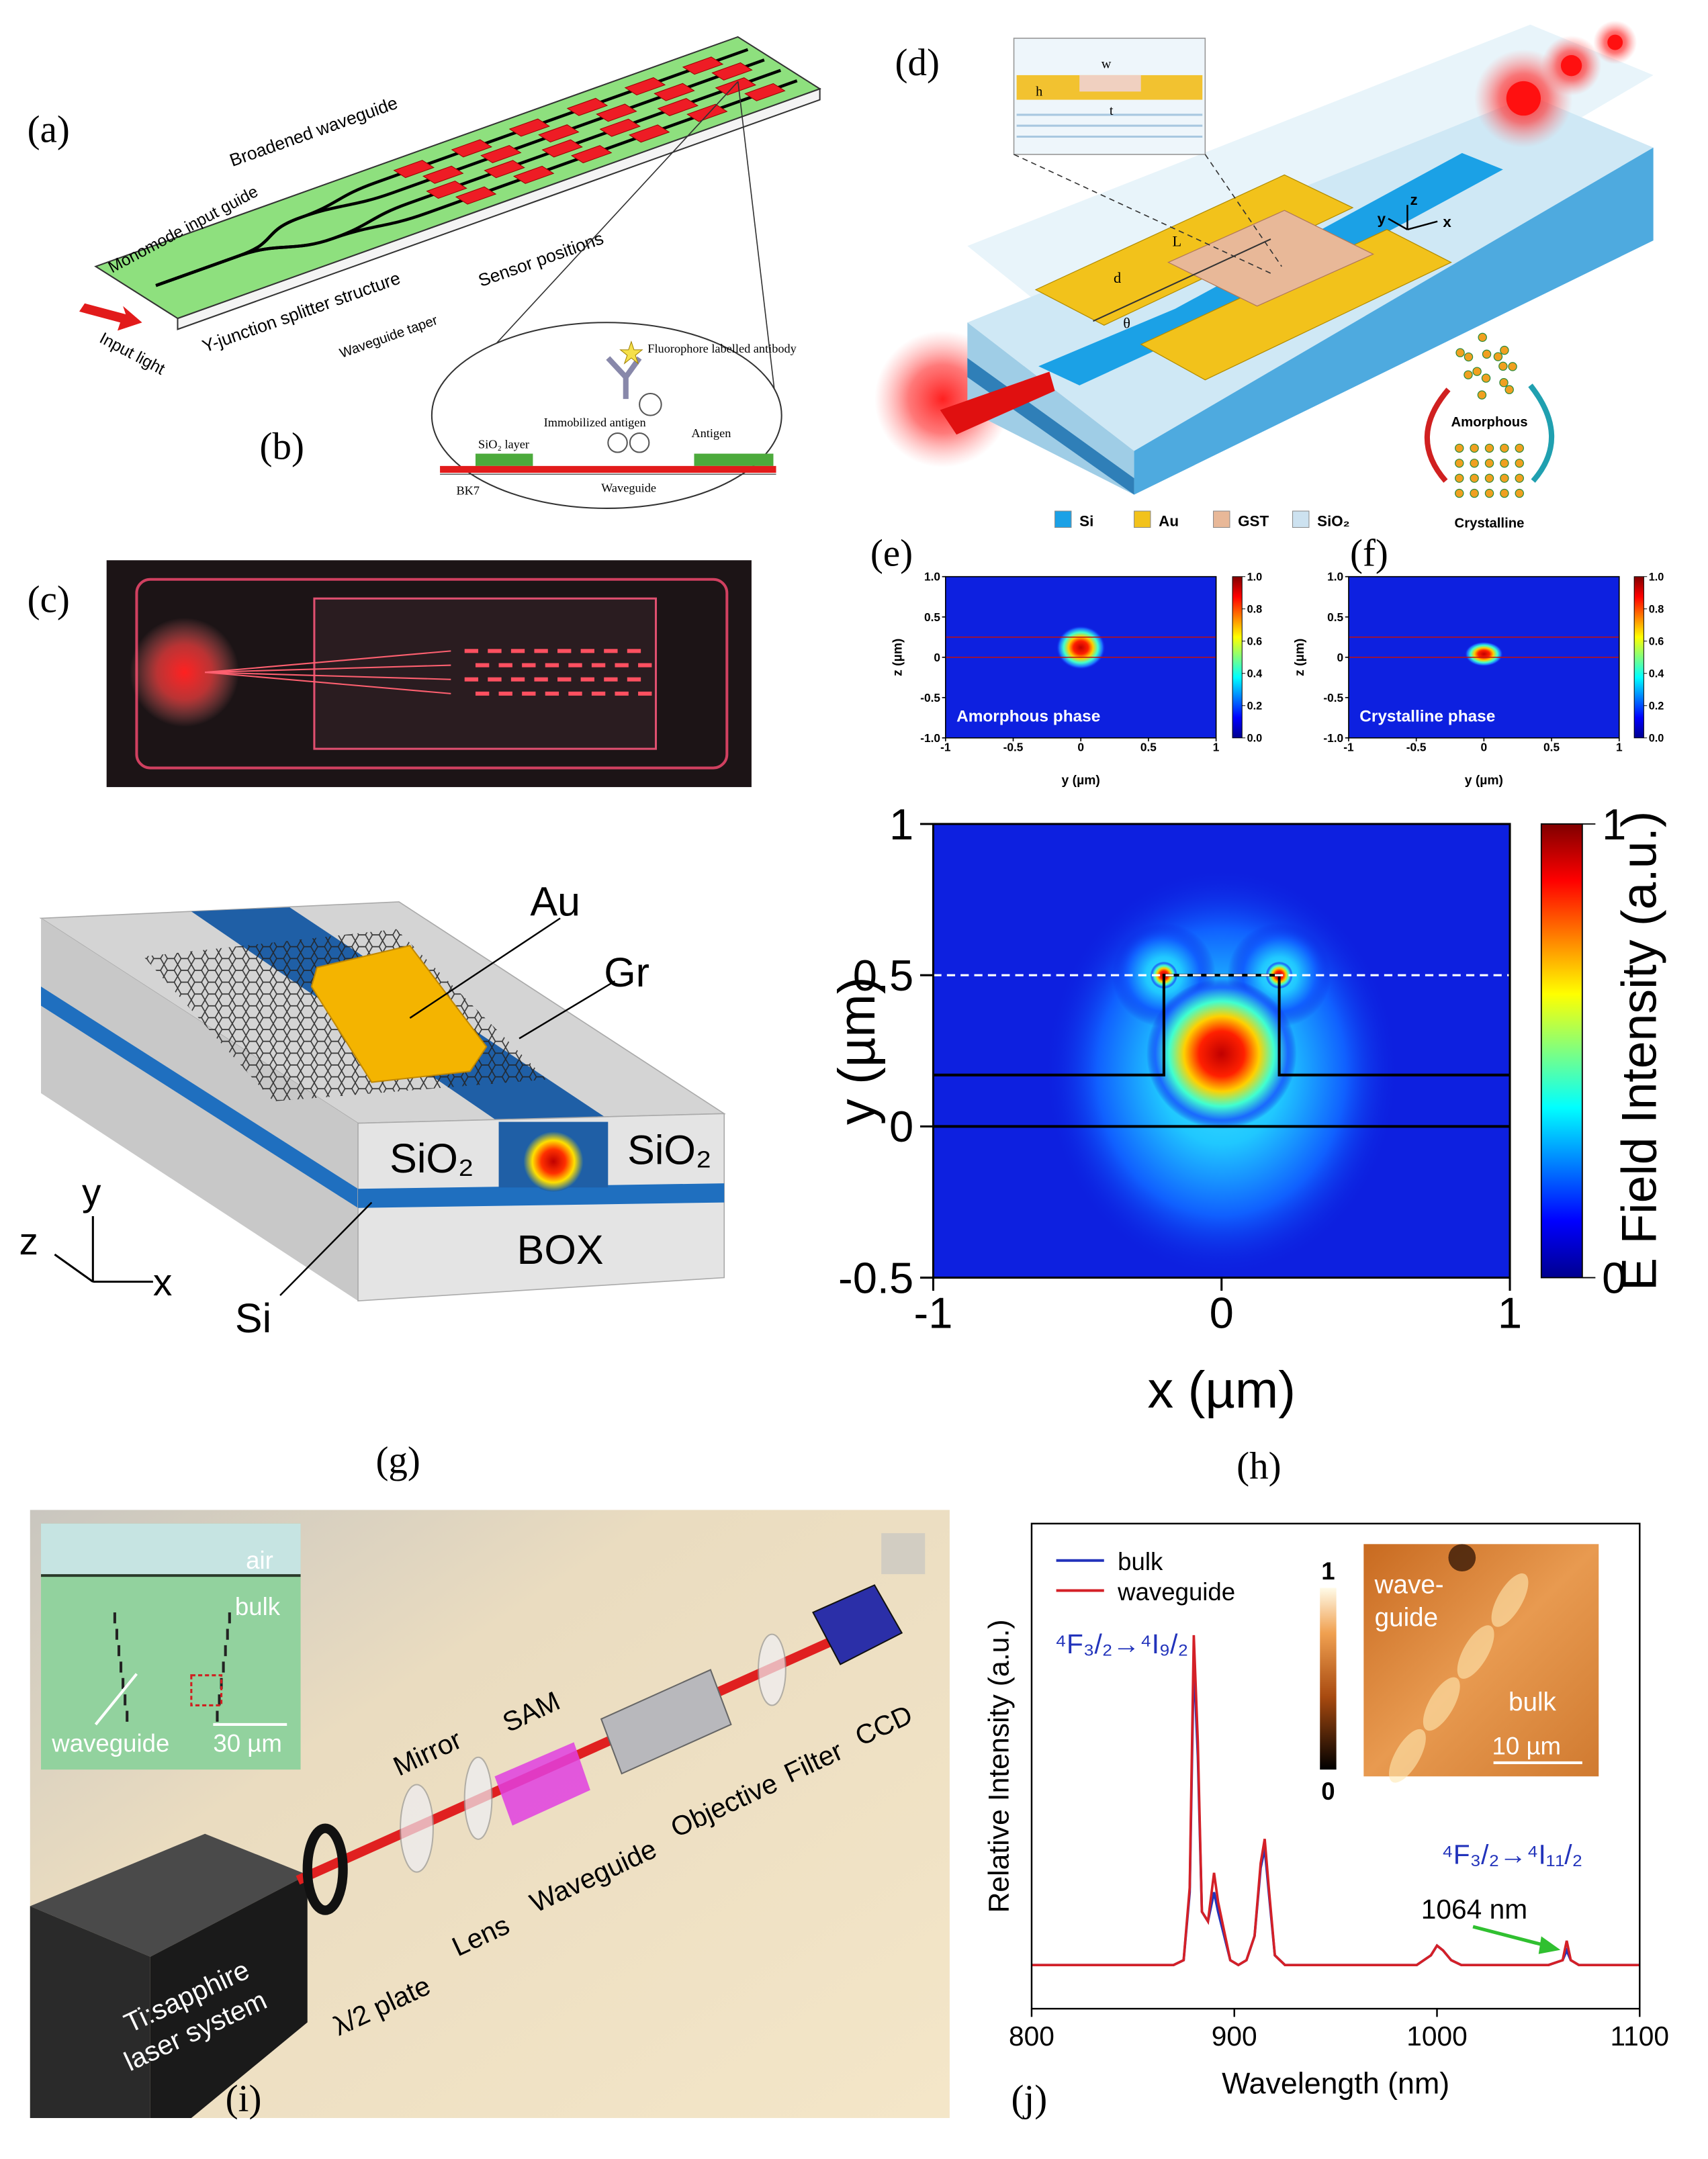 This screenshot has height=2159, width=1708. I want to click on annotation: Immobilized antigen, so click(595, 423).